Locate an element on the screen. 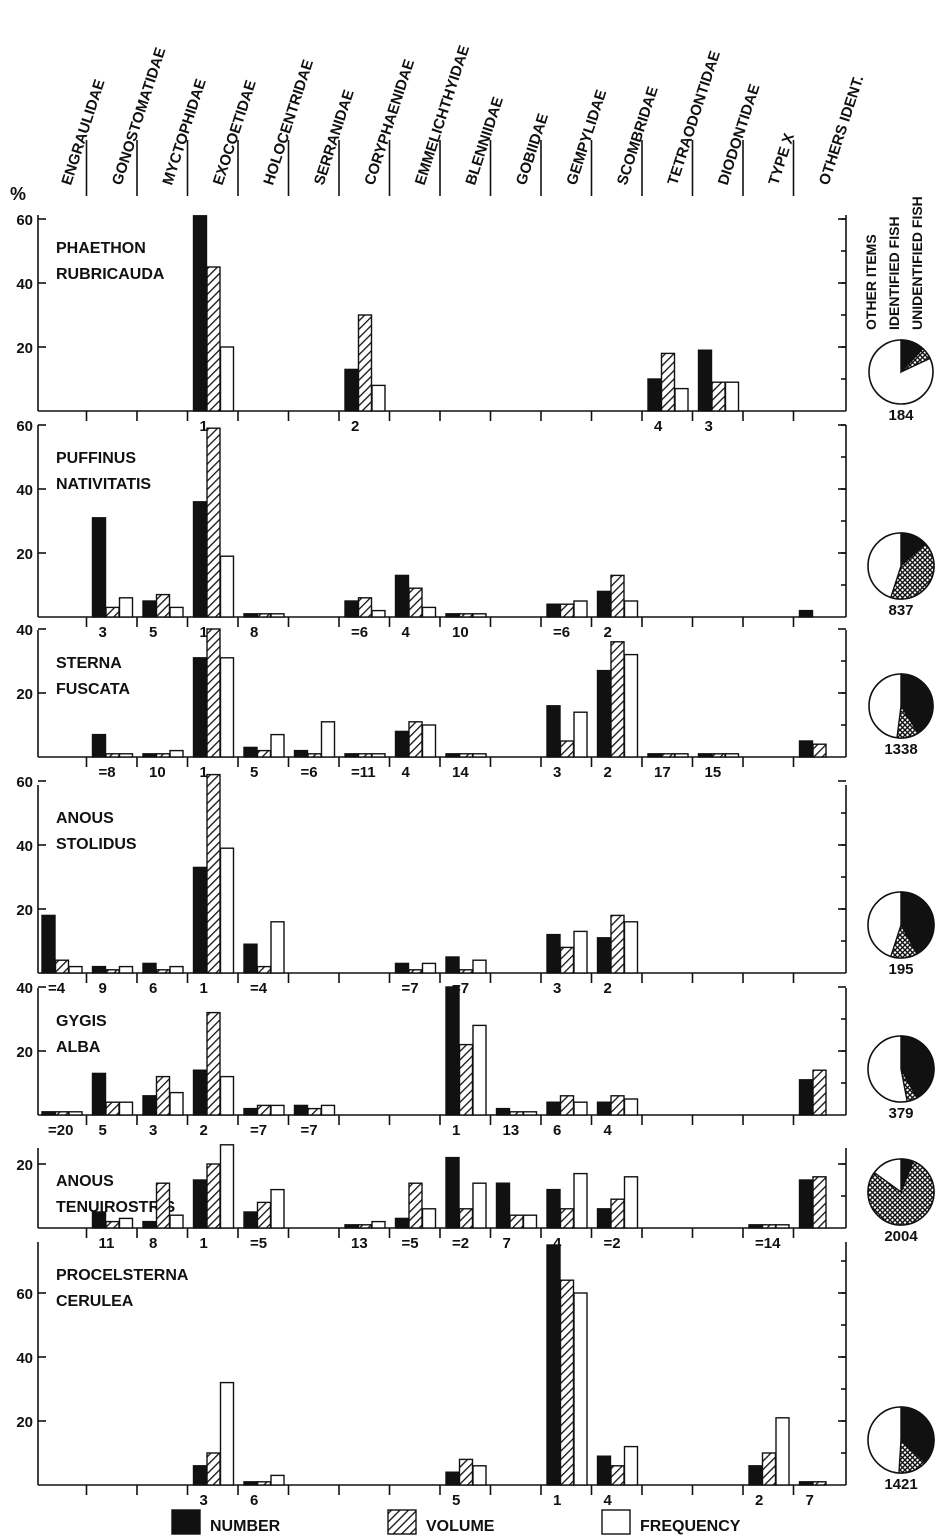 The height and width of the screenshot is (1538, 943). pie-slice-identified-fish is located at coordinates (917, 1067).